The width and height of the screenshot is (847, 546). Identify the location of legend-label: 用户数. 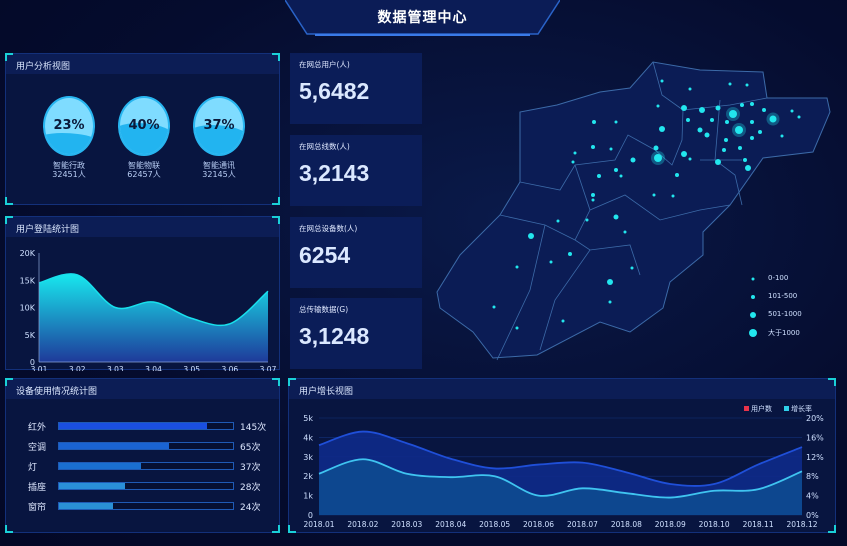
(761, 408).